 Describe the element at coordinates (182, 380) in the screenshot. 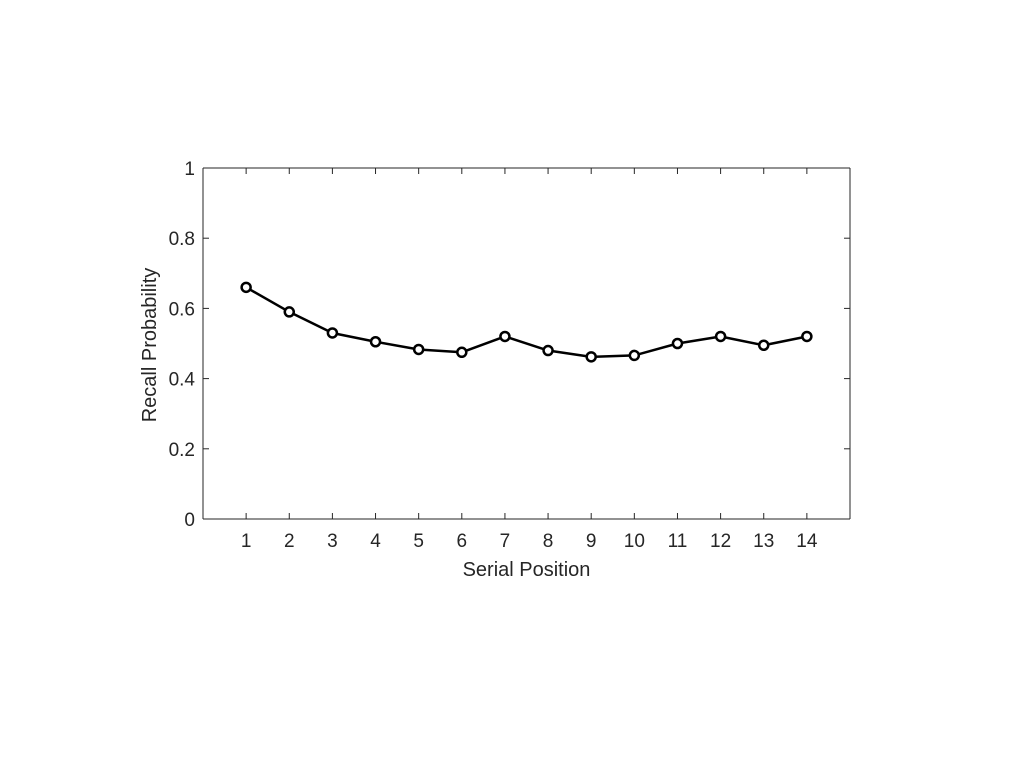

I see `y-tick-label: 0.4` at that location.